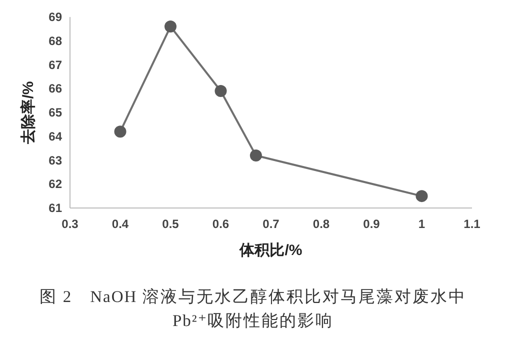 Image resolution: width=506 pixels, height=347 pixels. What do you see at coordinates (221, 224) in the screenshot?
I see `x-tick-label: 0.6` at bounding box center [221, 224].